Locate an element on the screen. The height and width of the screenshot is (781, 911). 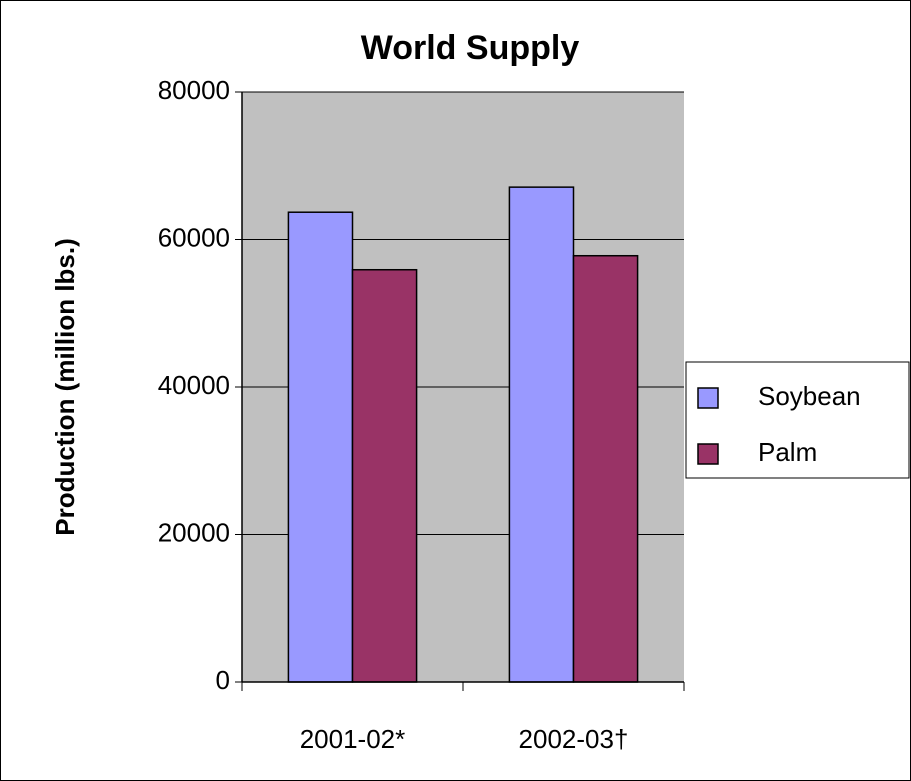
y-axis-label: Production (million lbs.) is located at coordinates (65, 387).